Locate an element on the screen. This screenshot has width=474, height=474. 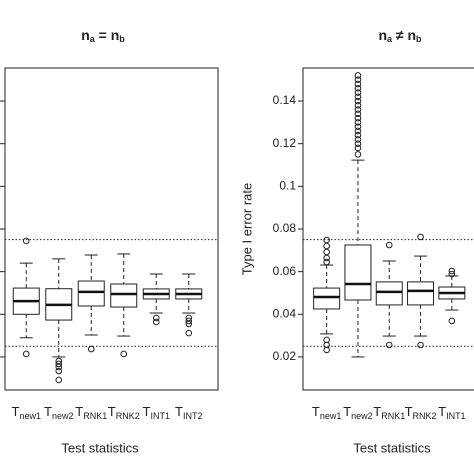
x-tick-subscript: INT2 is located at coordinates (193, 416).